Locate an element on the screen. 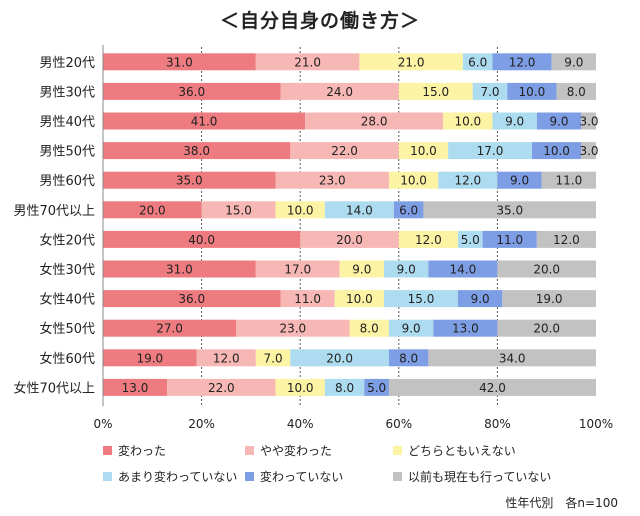  category-label: 男性20代 is located at coordinates (67, 63).